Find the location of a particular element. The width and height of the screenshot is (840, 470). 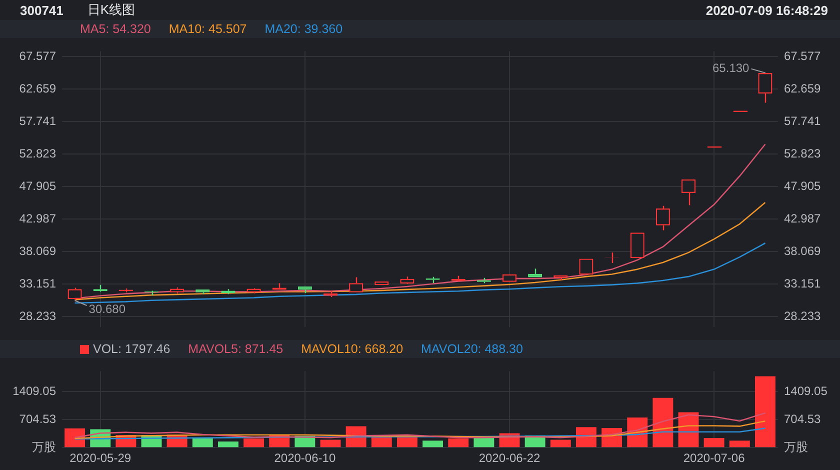

y-tick-label: 42.987 is located at coordinates (37, 218).